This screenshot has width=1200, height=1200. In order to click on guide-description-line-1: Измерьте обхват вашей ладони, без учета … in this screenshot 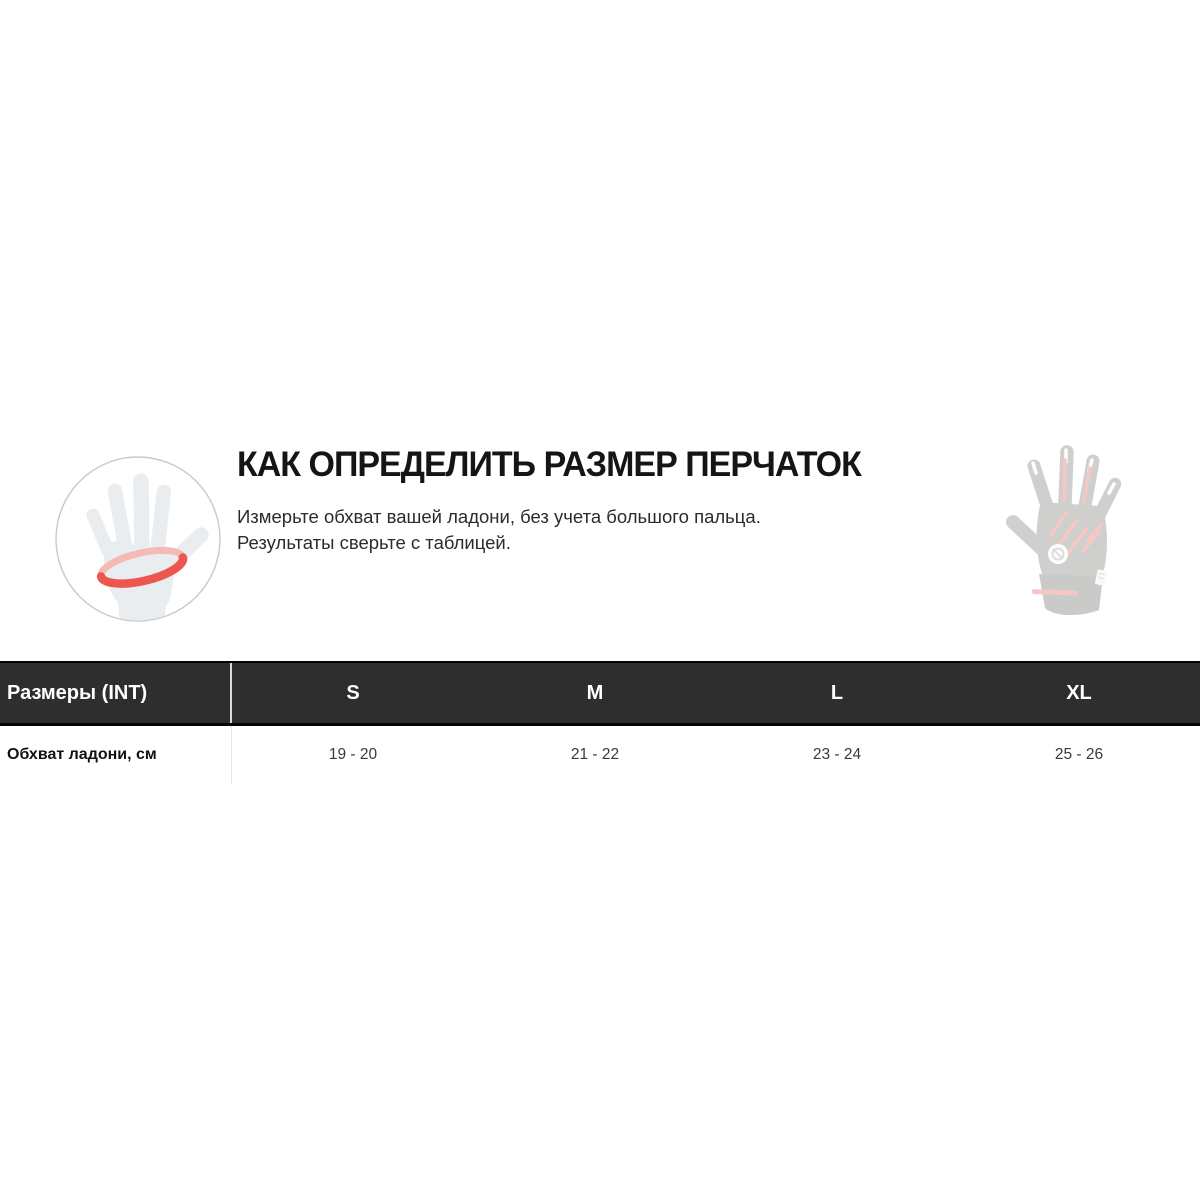, I will do `click(499, 516)`.